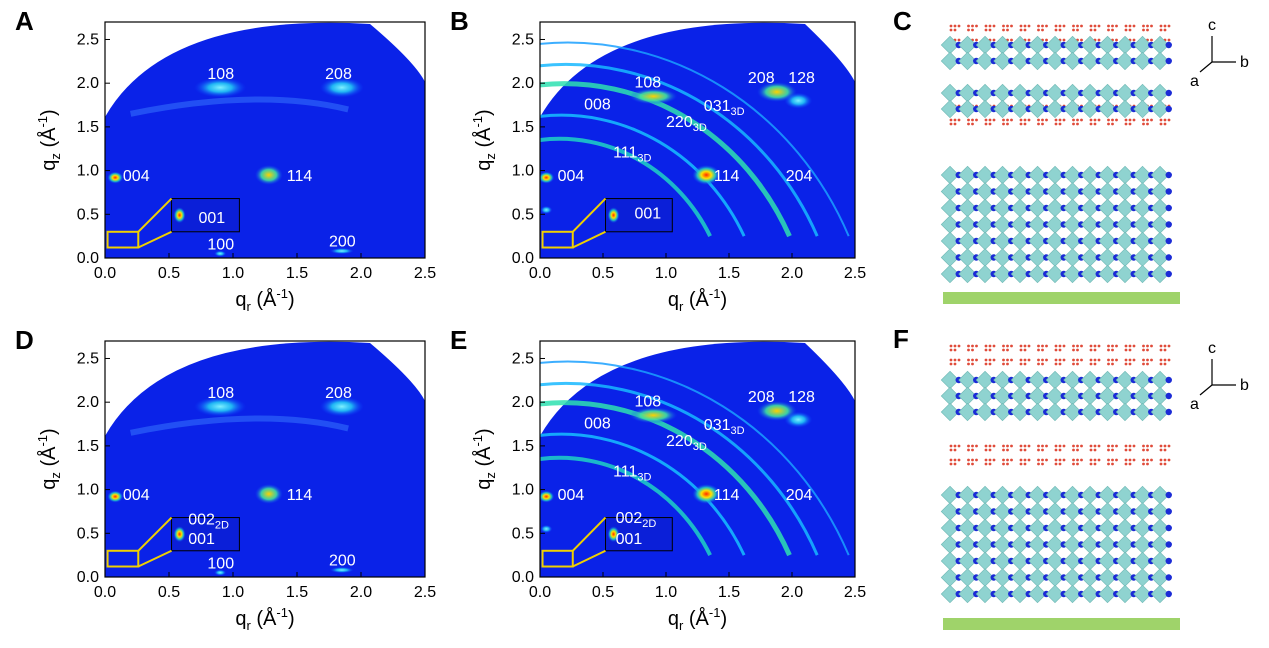 The width and height of the screenshot is (1269, 648). Describe the element at coordinates (1061, 298) in the screenshot. I see `substrate` at that location.